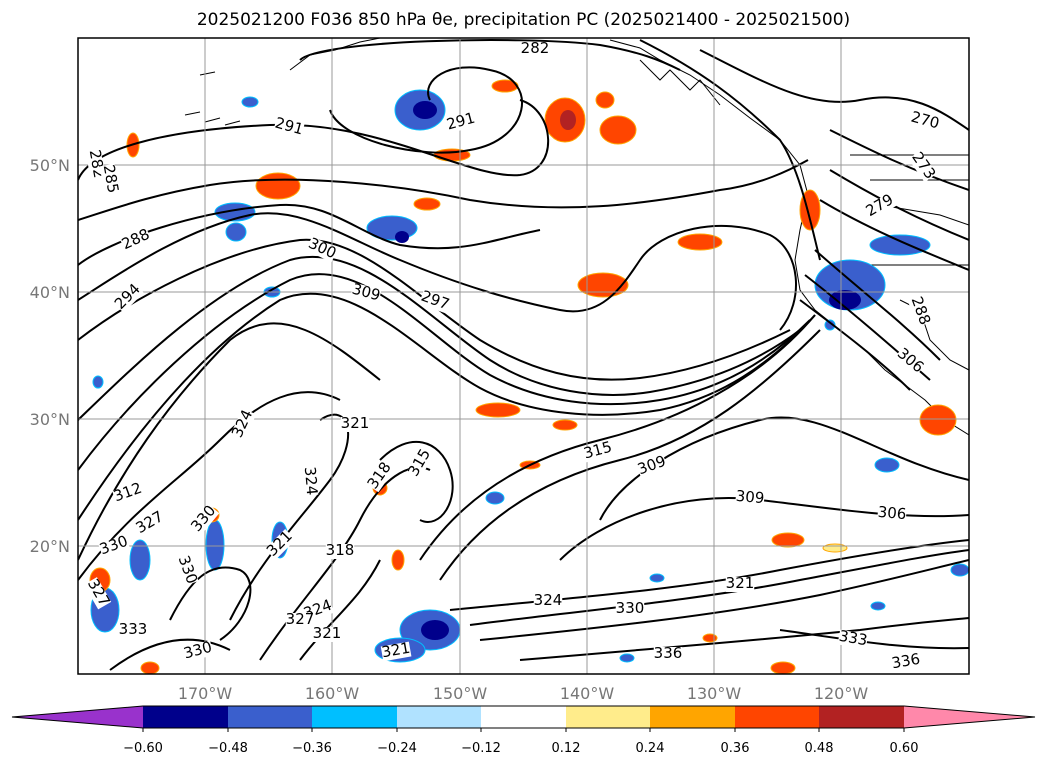 The width and height of the screenshot is (1047, 767). What do you see at coordinates (50, 356) in the screenshot?
I see `lat-tick-labels: 50°N 40°N 30°N 20°N` at bounding box center [50, 356].